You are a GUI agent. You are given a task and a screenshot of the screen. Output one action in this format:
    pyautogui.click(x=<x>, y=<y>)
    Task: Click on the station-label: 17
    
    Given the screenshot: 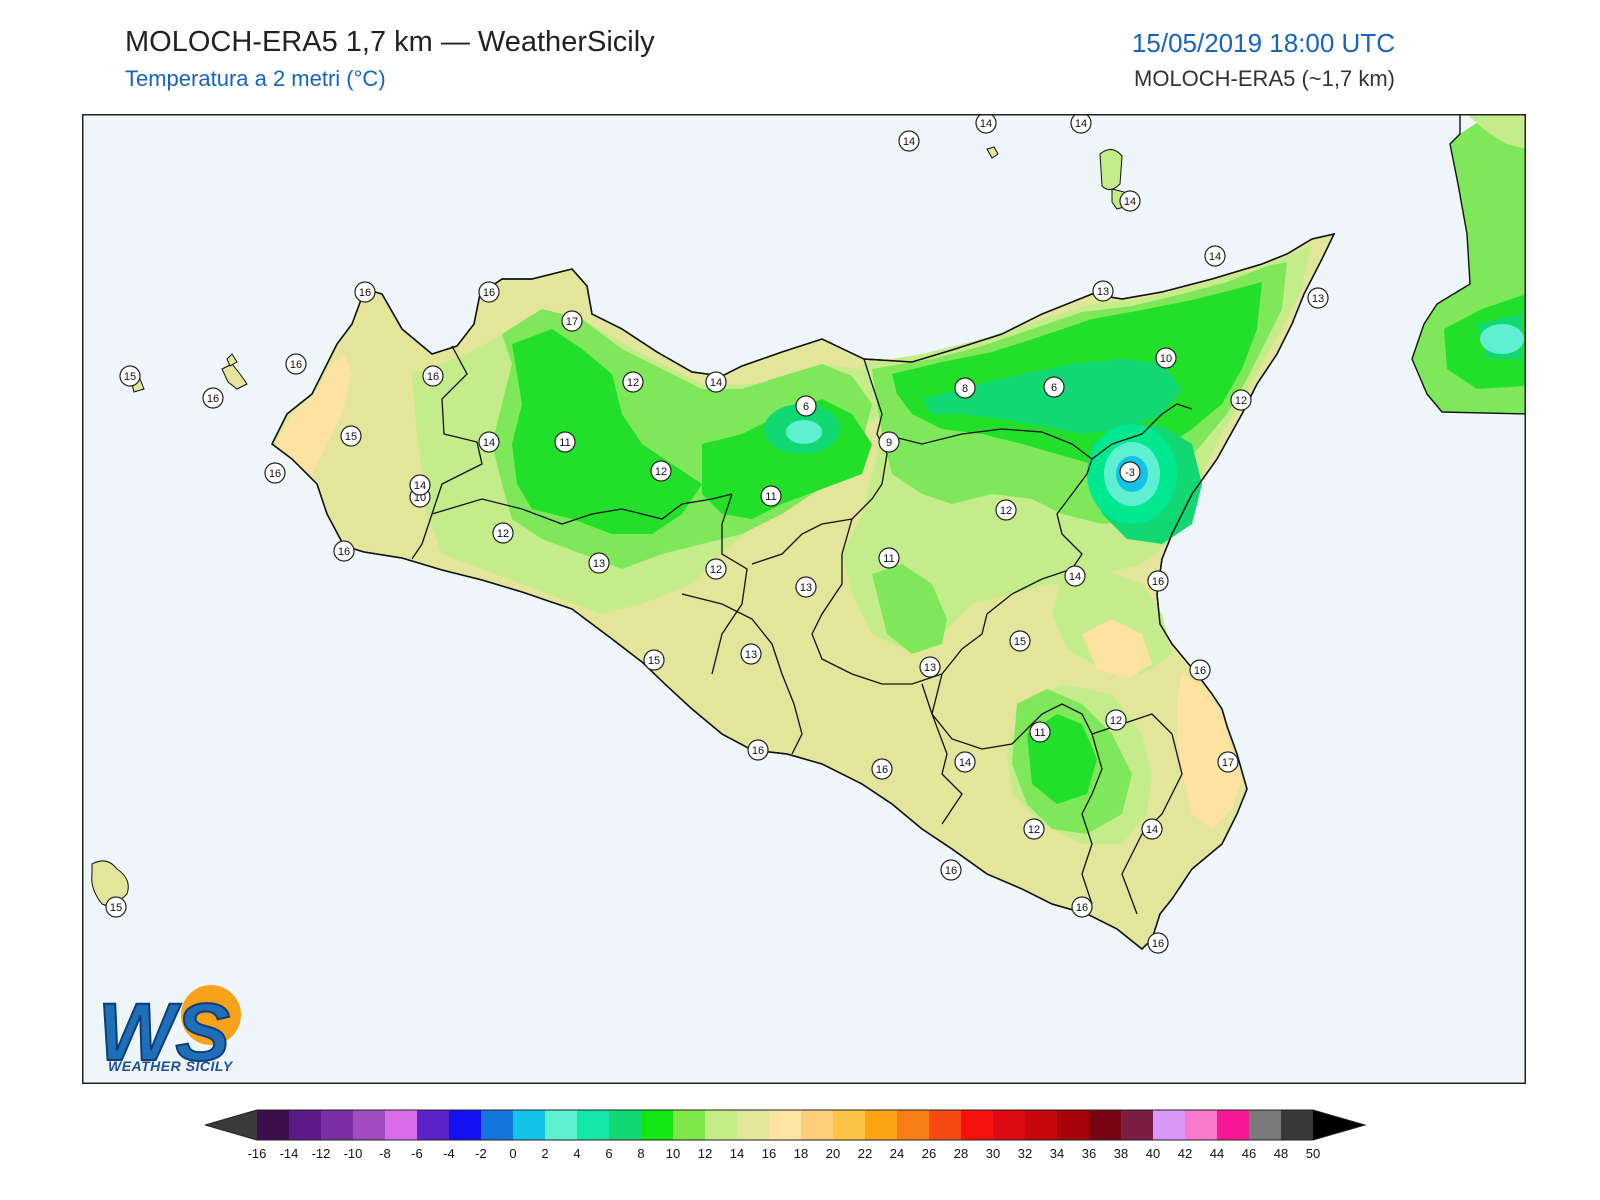 What is the action you would take?
    pyautogui.click(x=572, y=321)
    